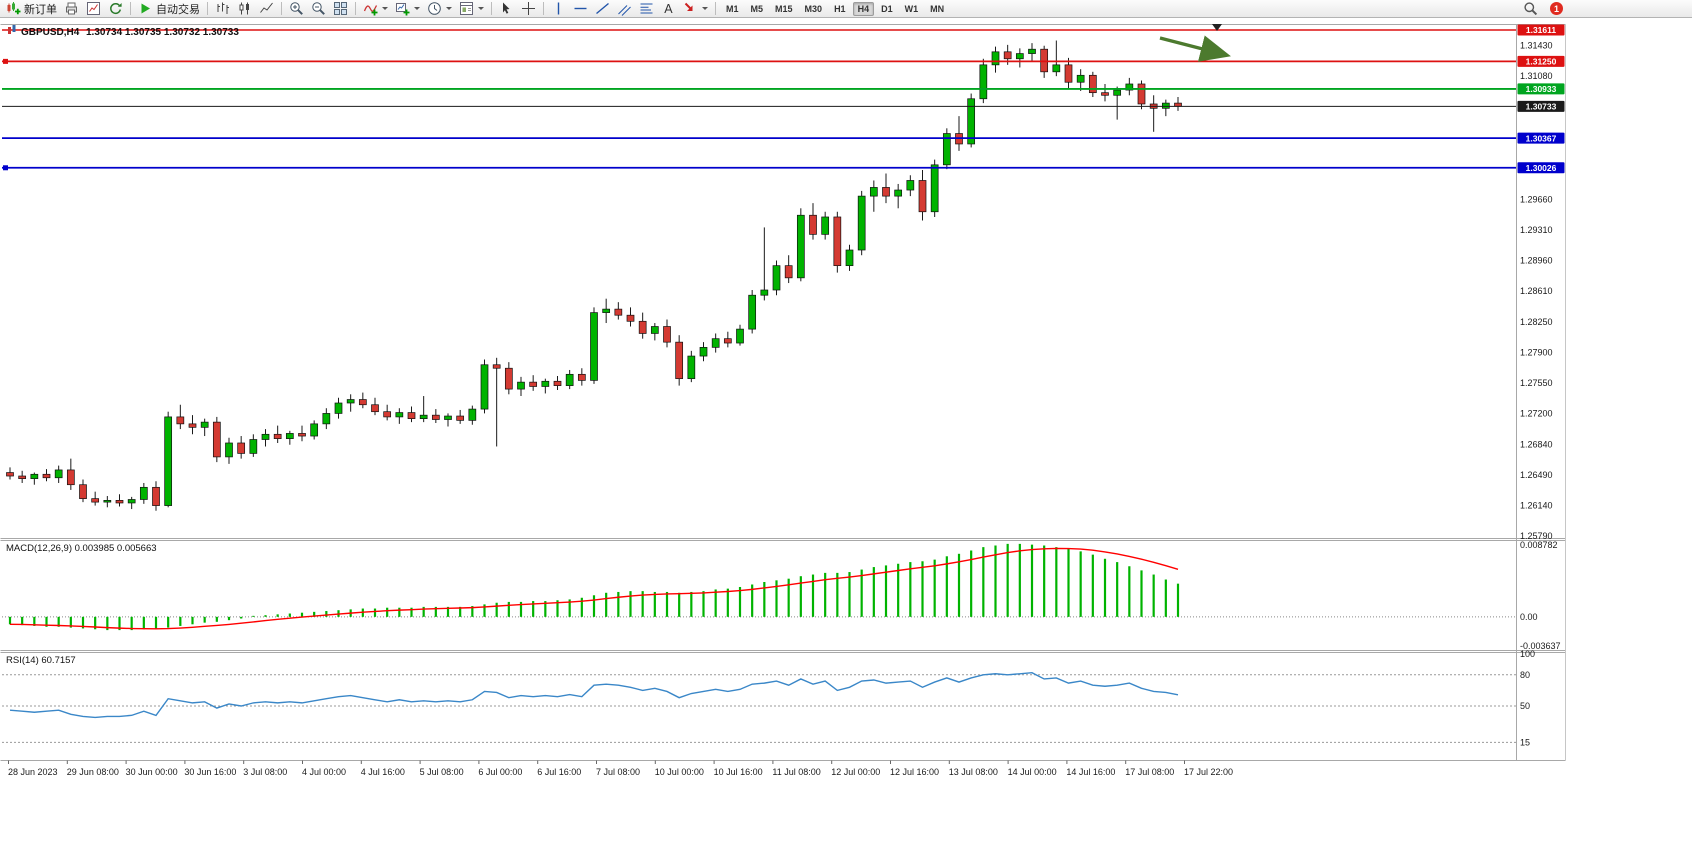 Image resolution: width=1692 pixels, height=847 pixels. Describe the element at coordinates (81, 548) in the screenshot. I see `macd-label: MACD(12,26,9) 0.003985 0.005663` at that location.